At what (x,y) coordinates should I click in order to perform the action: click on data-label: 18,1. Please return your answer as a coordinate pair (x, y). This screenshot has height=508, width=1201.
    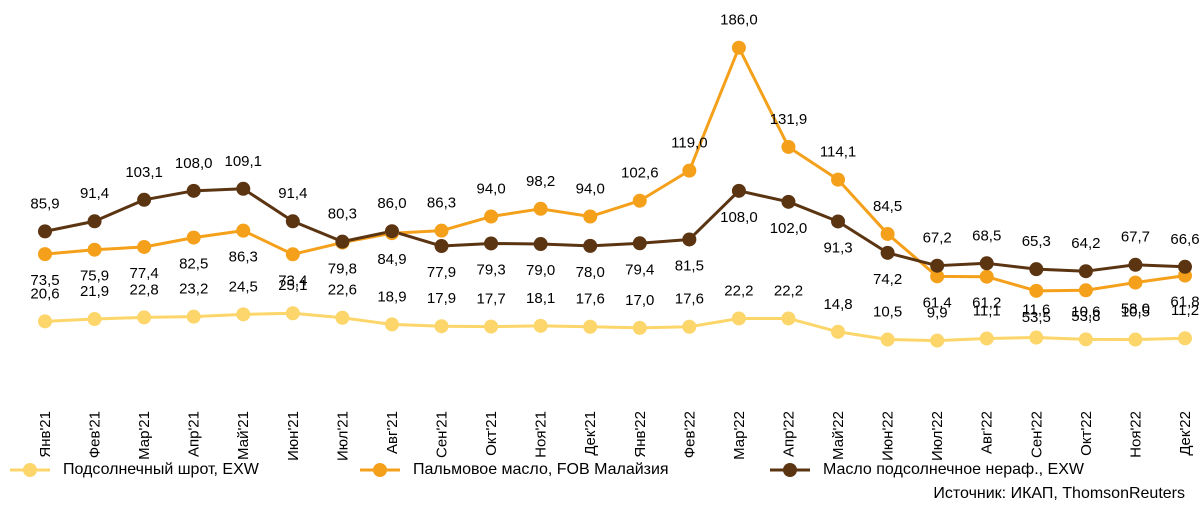
    Looking at the image, I should click on (540, 298).